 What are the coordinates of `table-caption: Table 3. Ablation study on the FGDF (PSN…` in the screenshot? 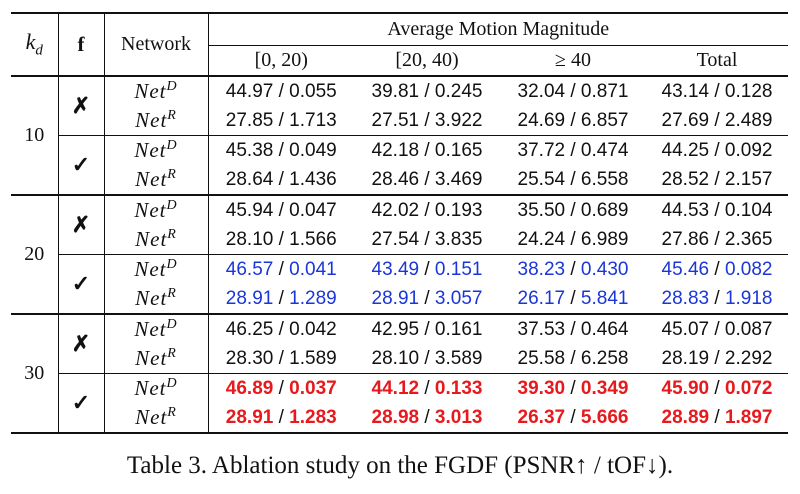 It's located at (400, 465).